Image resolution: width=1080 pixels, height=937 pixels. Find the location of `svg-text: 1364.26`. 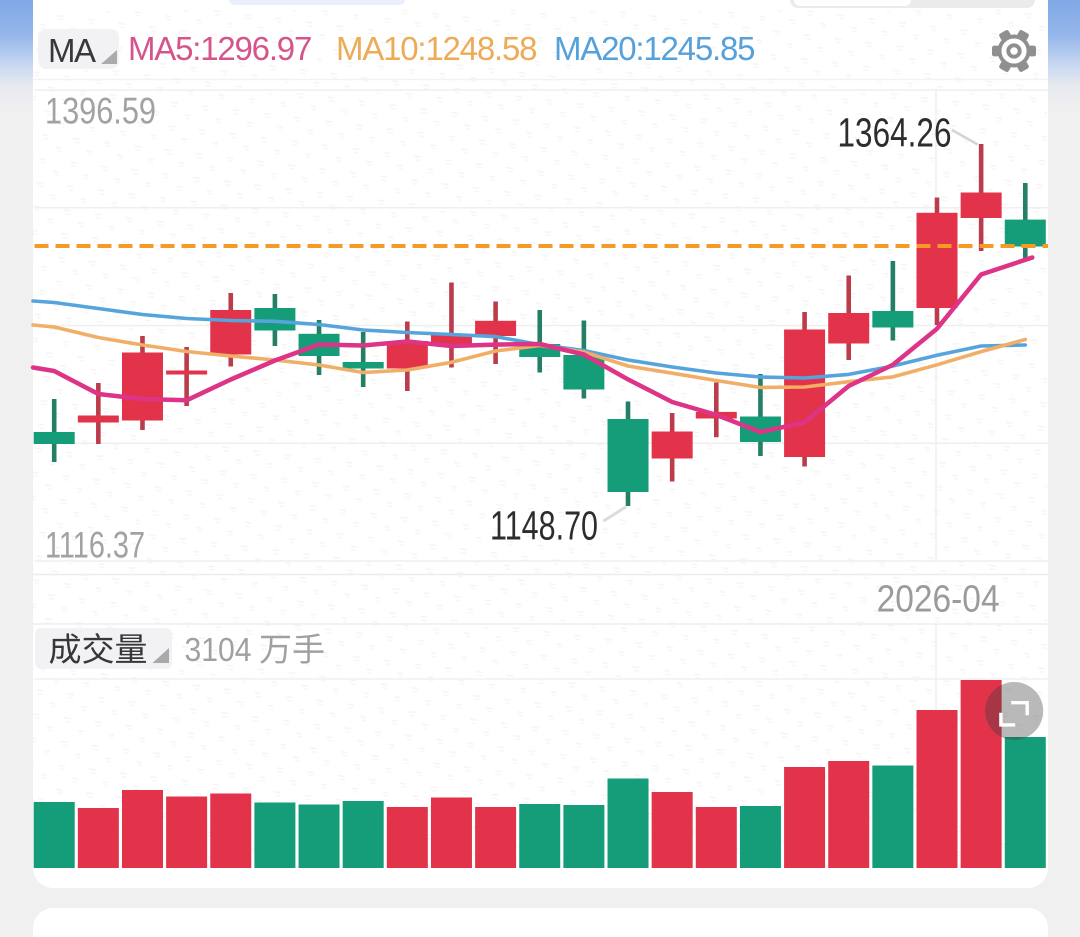

svg-text: 1364.26 is located at coordinates (895, 133).